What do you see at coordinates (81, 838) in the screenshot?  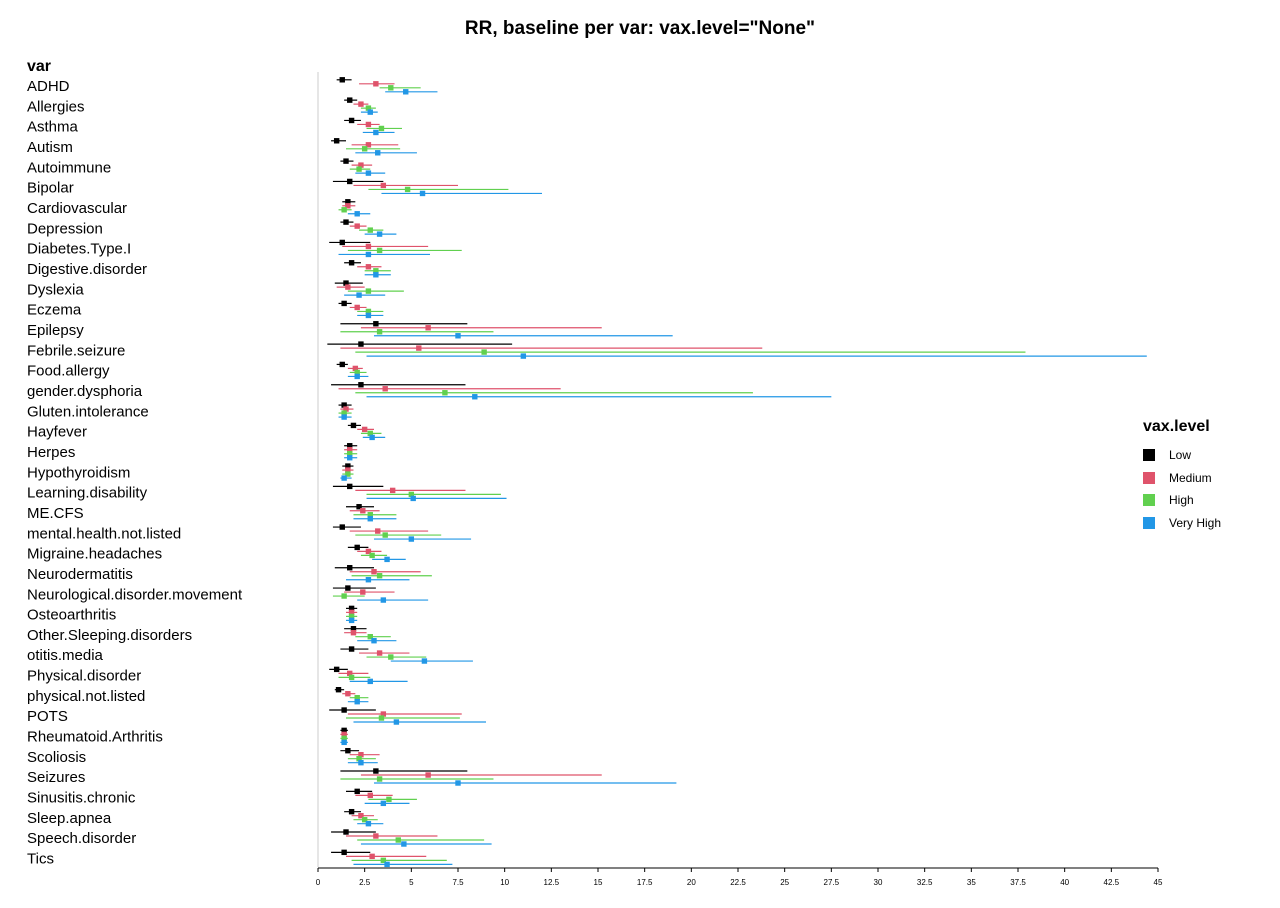 I see `row-label: Speech.disorder` at bounding box center [81, 838].